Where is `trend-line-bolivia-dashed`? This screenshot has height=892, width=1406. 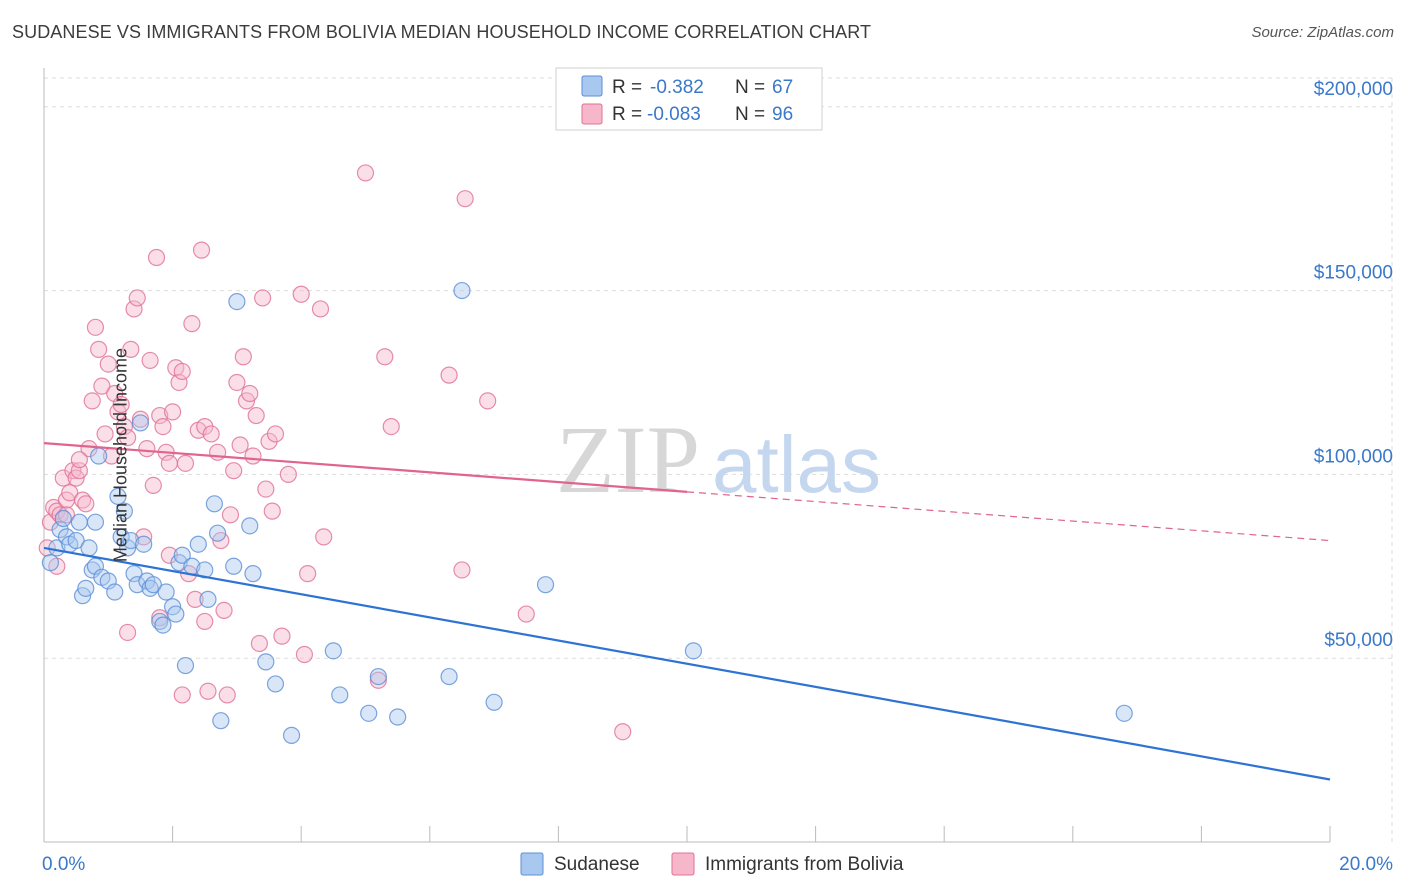
trend-line-bolivia-dashed is located at coordinates (1008, 516).